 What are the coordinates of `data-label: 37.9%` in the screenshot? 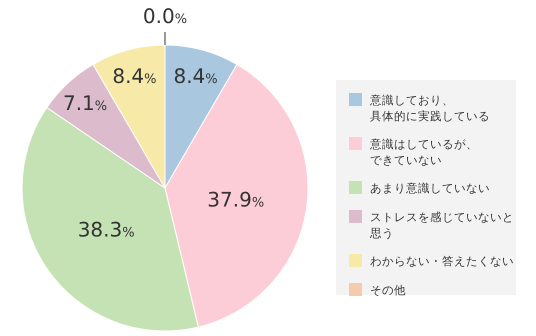 It's located at (235, 199).